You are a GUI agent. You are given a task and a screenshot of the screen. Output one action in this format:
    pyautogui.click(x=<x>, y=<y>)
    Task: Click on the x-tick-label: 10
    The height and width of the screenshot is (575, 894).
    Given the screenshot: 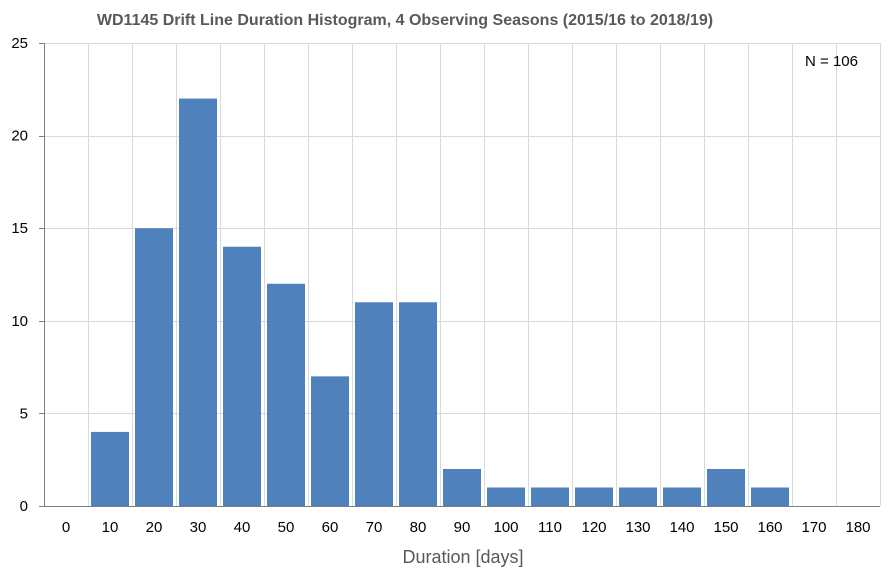 What is the action you would take?
    pyautogui.click(x=110, y=527)
    